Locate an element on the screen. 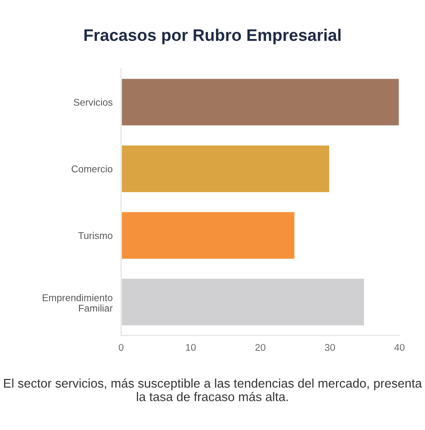  y-tick-label: Comercio is located at coordinates (92, 168).